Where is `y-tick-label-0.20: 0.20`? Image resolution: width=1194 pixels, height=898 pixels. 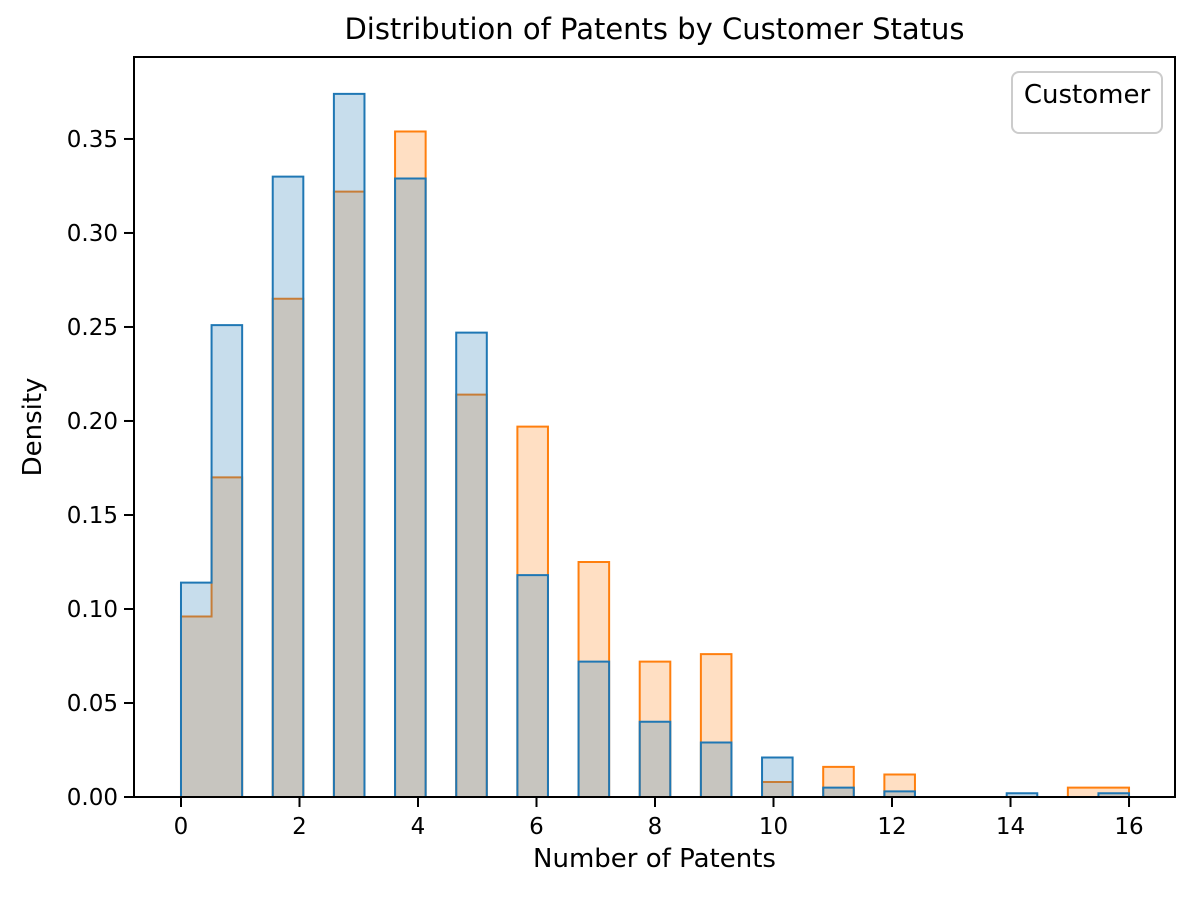 y-tick-label-0.20: 0.20 is located at coordinates (92, 422).